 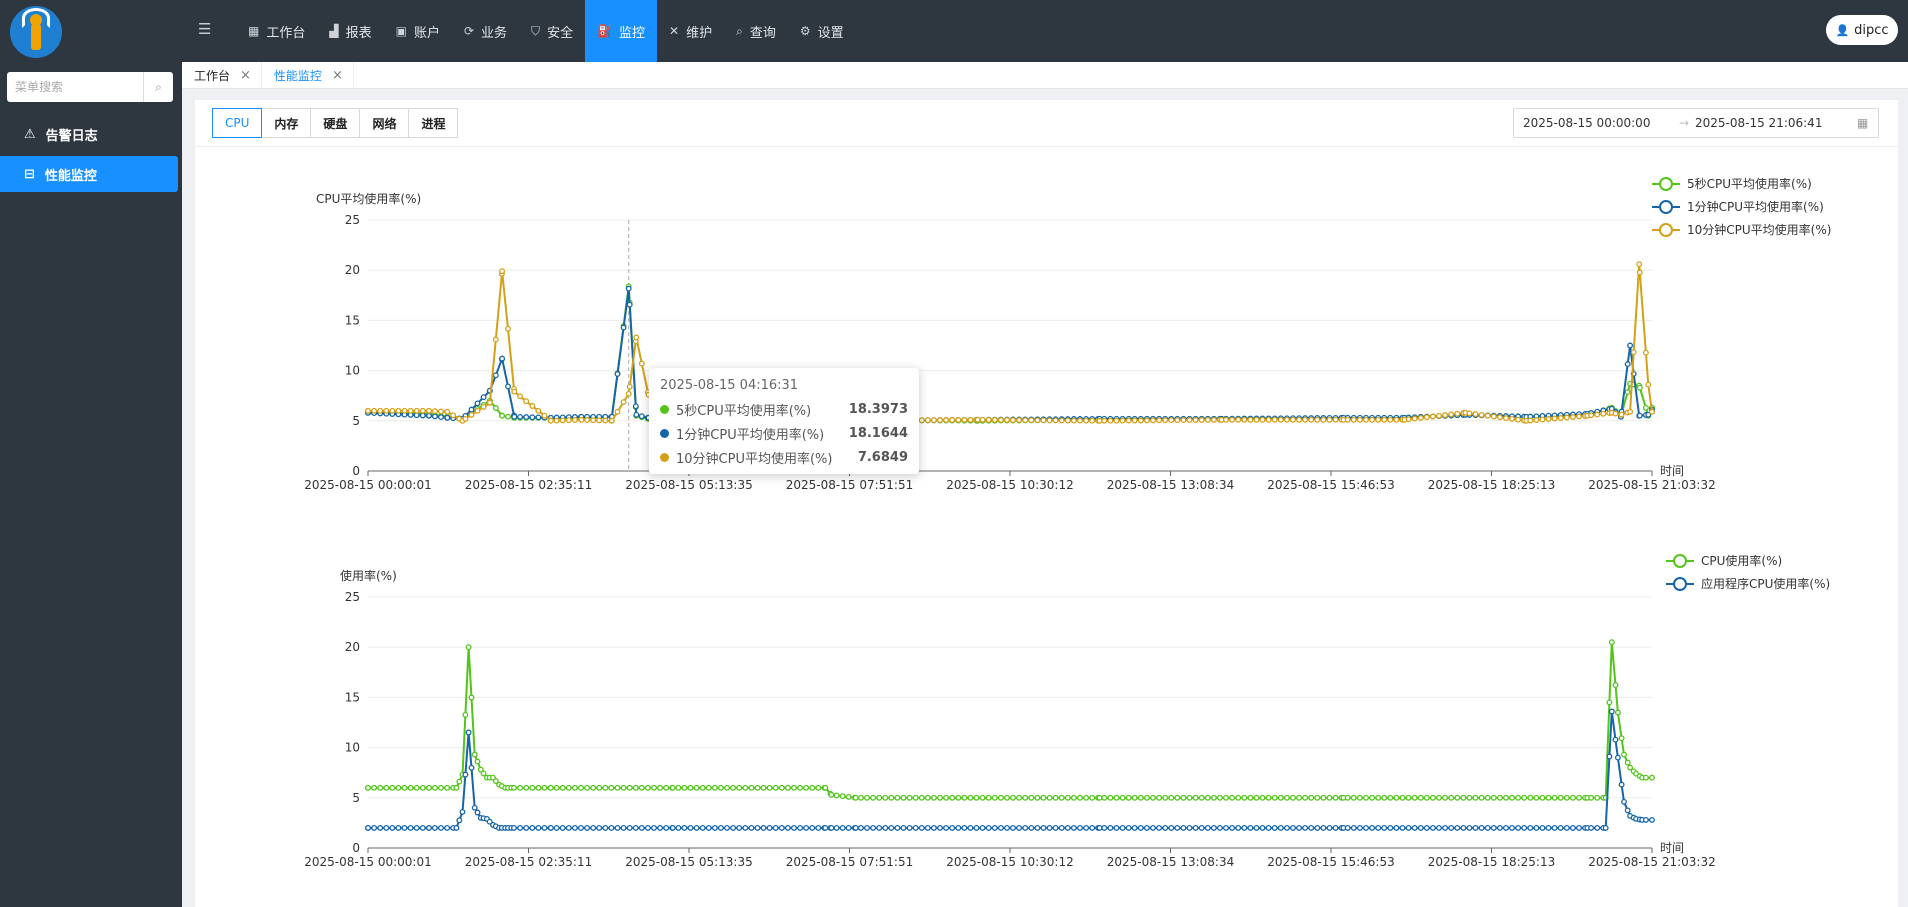 What do you see at coordinates (158, 87) in the screenshot?
I see `search-icon: ⌕` at bounding box center [158, 87].